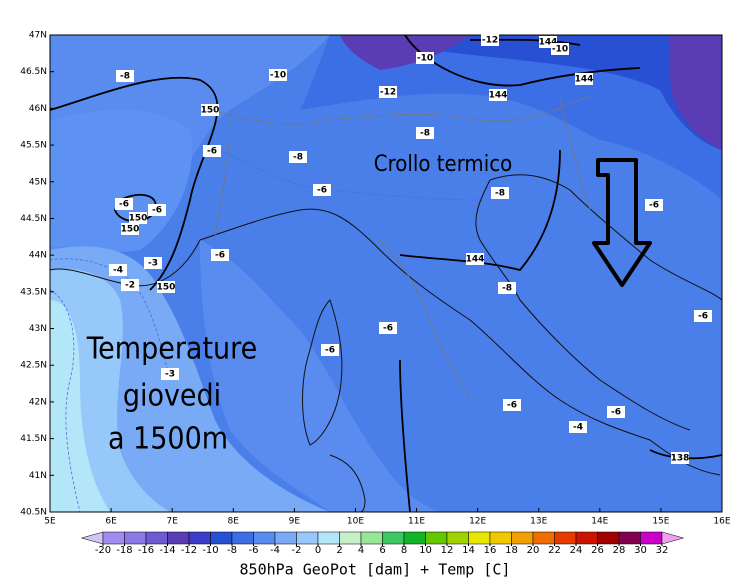  I want to click on field-warm2, so click(121, 181).